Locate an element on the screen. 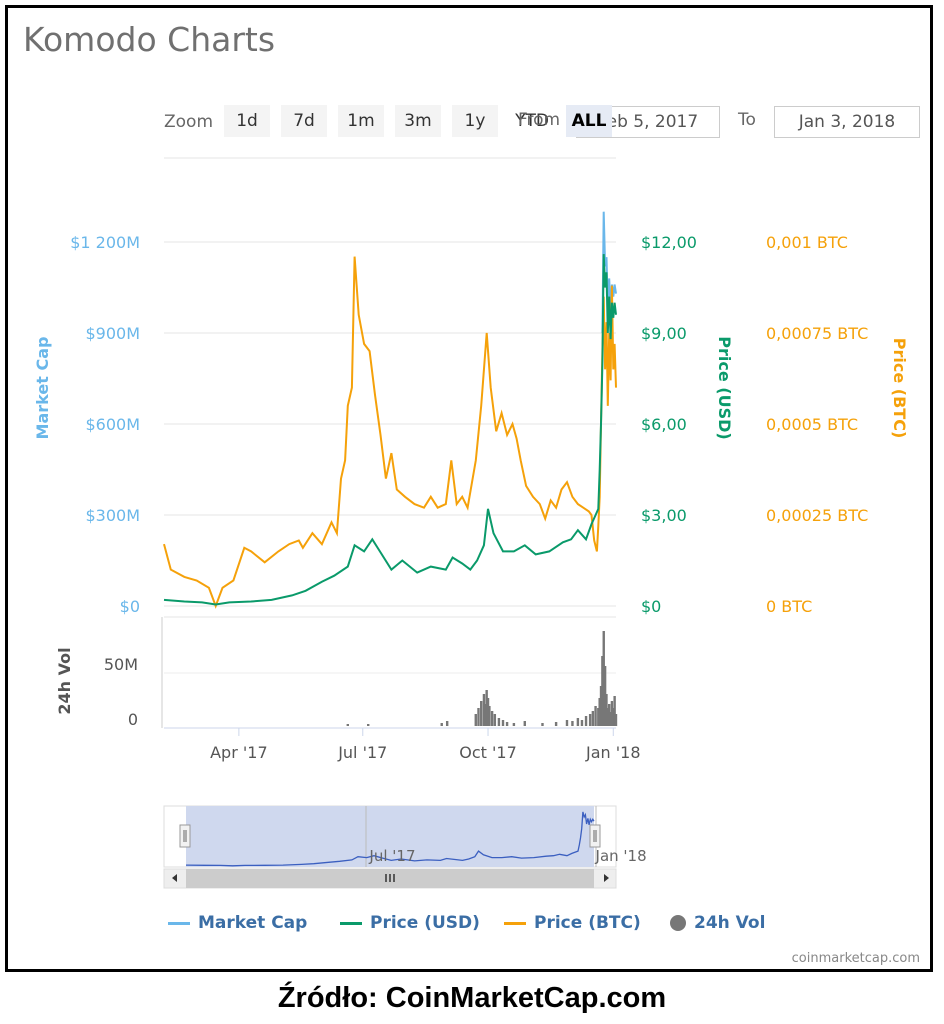 Image resolution: width=944 pixels, height=1024 pixels. x-tick-label: Oct '17 is located at coordinates (488, 752).